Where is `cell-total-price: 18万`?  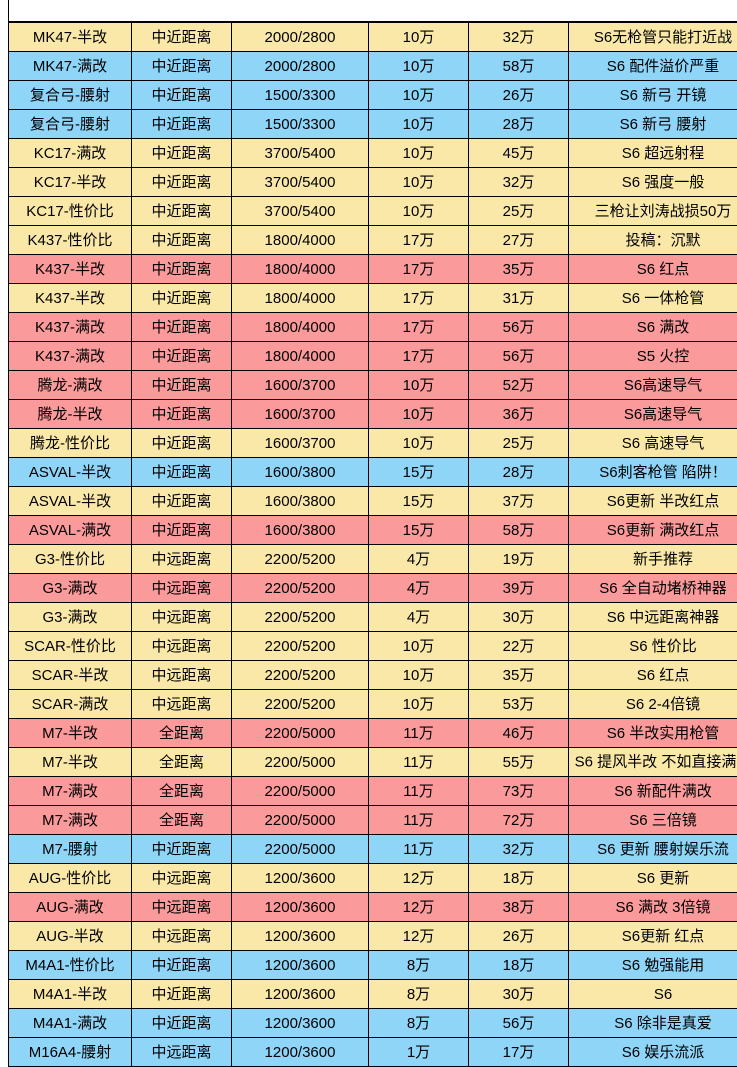 cell-total-price: 18万 is located at coordinates (519, 965).